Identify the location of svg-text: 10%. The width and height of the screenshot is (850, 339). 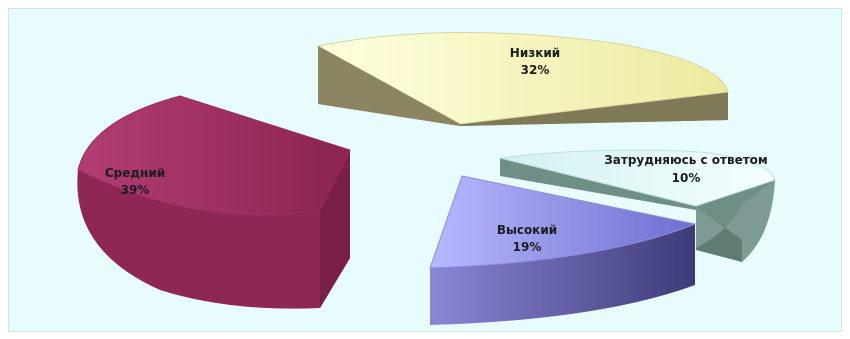
(686, 178).